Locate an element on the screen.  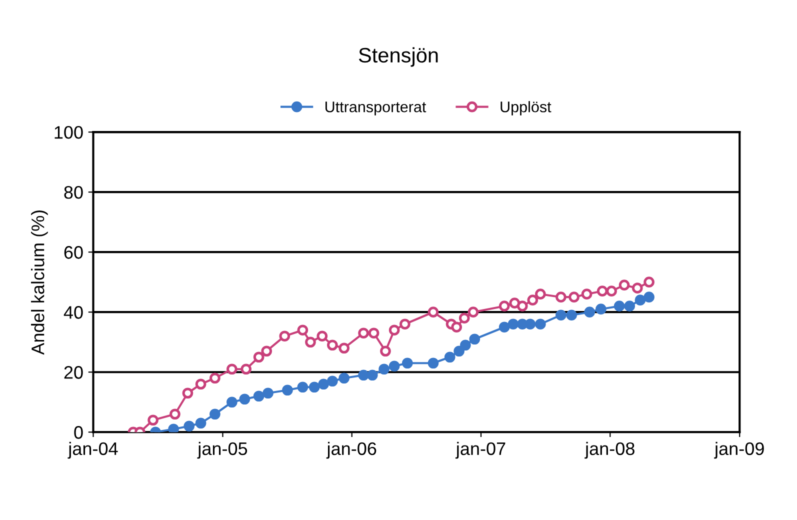
y-tick-label: 40 is located at coordinates (73, 312).